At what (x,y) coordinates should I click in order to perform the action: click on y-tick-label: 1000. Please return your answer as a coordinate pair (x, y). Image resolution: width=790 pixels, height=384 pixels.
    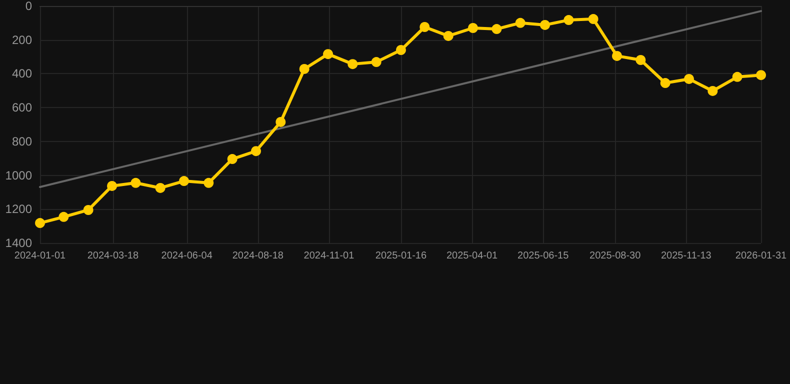
    Looking at the image, I should click on (18, 175).